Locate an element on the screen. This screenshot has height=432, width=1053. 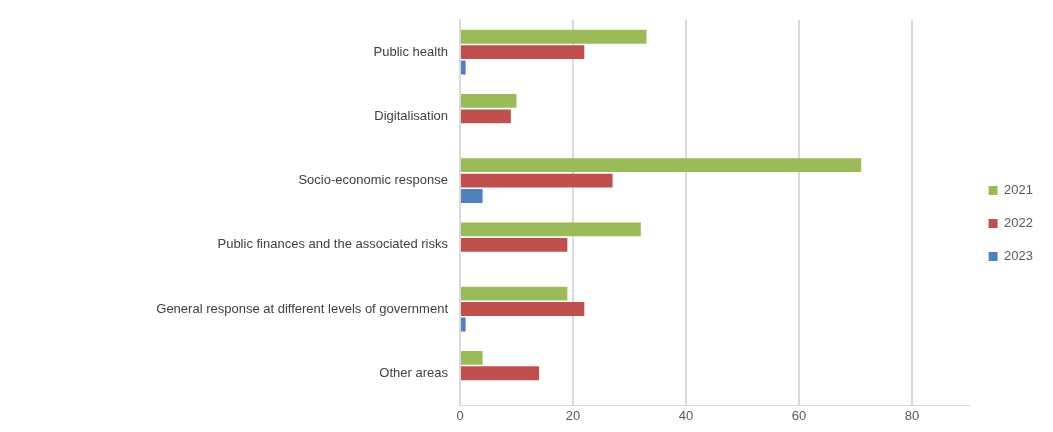
legend-label: 2021 is located at coordinates (1018, 190).